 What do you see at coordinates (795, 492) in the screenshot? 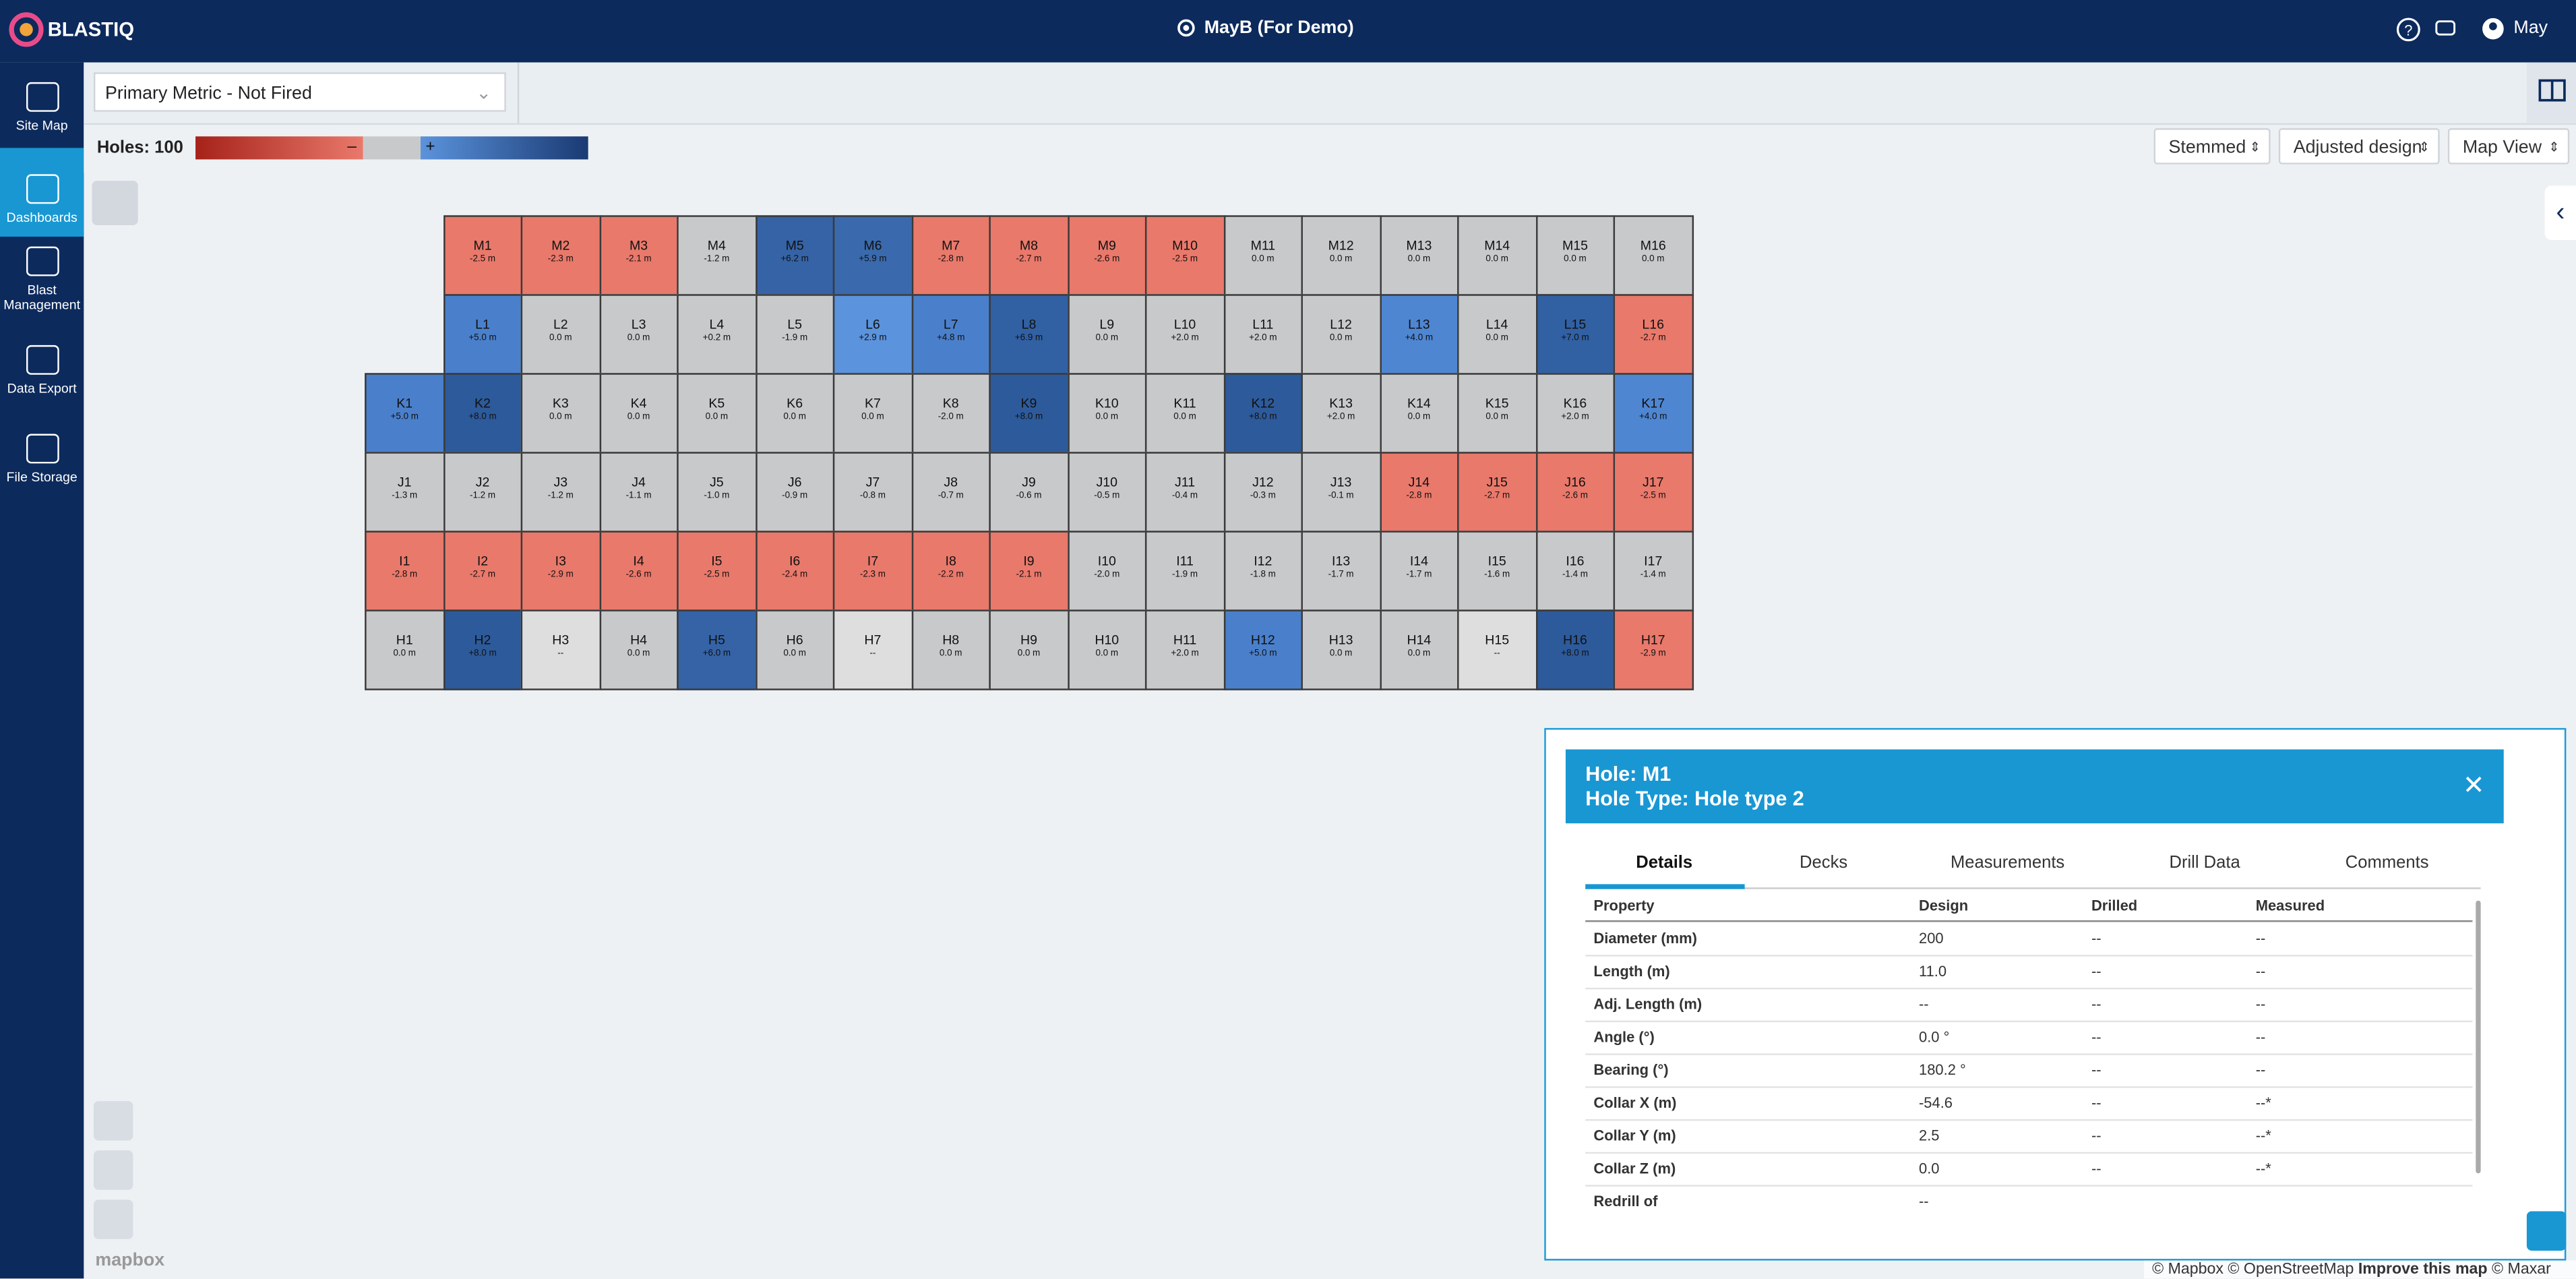
I see `hole: J6 -0.9 m` at bounding box center [795, 492].